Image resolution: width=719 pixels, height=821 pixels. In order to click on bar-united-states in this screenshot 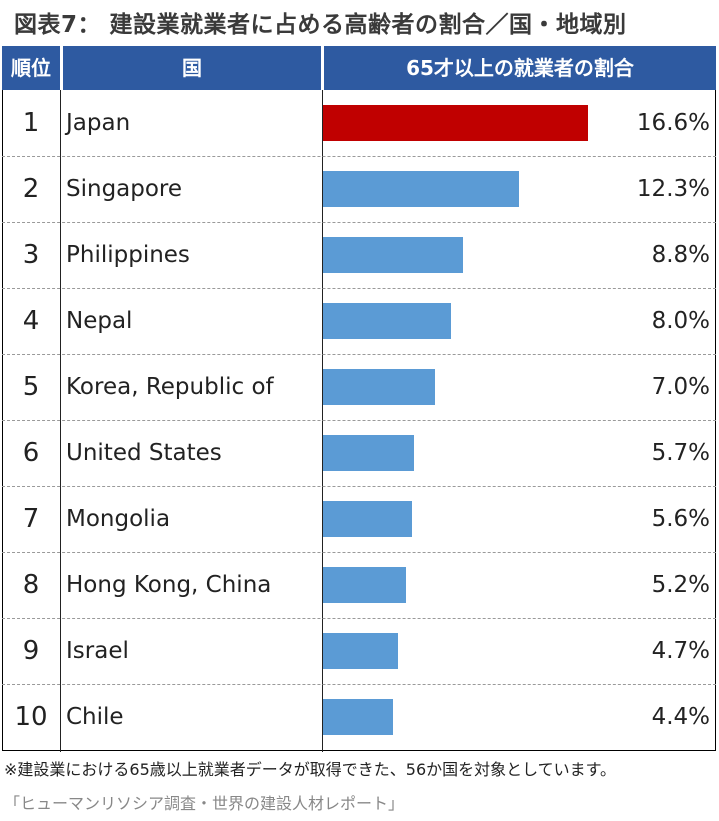, I will do `click(368, 453)`.